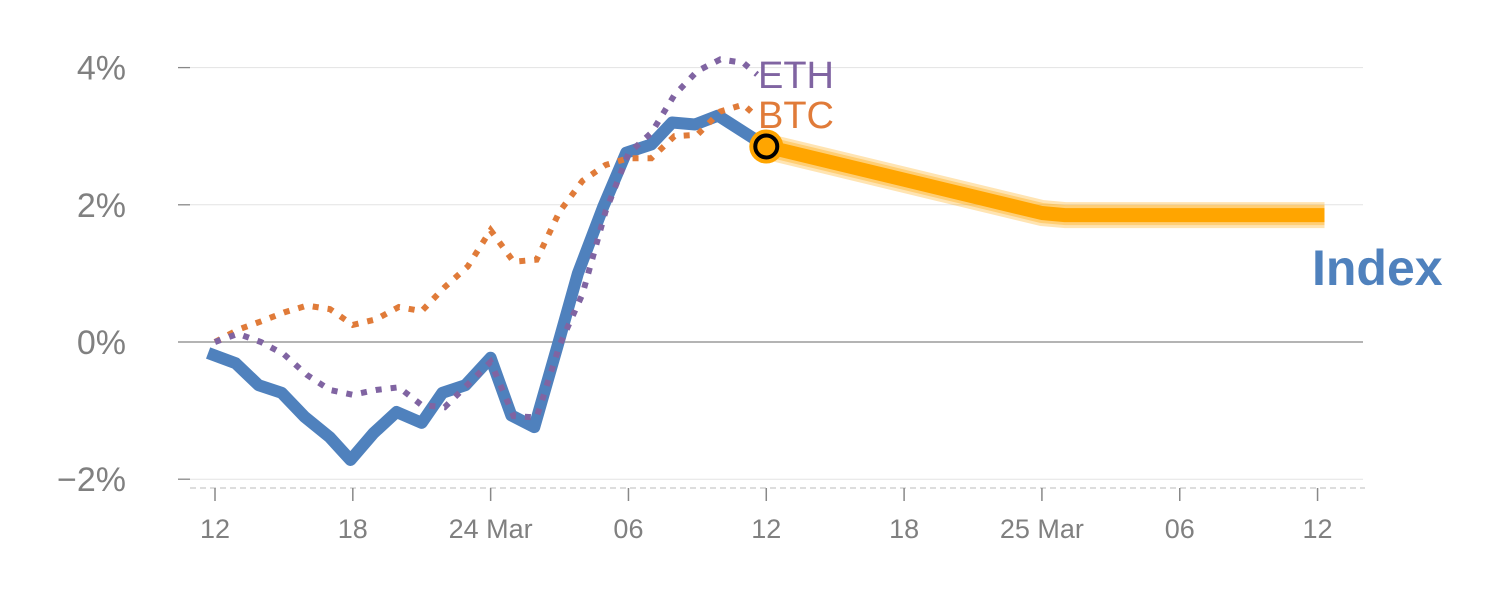 The image size is (1500, 600). Describe the element at coordinates (101, 206) in the screenshot. I see `y-tick-label: 2%` at that location.